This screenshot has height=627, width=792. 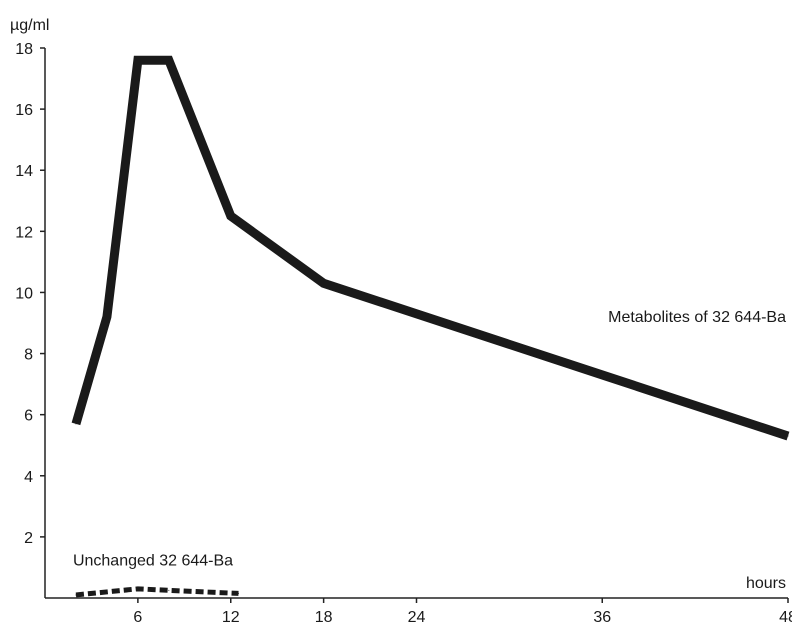 What do you see at coordinates (417, 617) in the screenshot?
I see `x-tick-label: 24` at bounding box center [417, 617].